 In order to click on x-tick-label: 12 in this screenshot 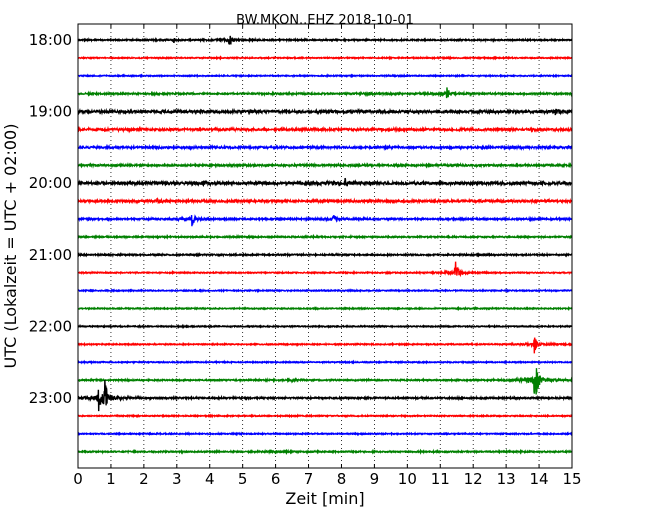, I will do `click(473, 479)`.